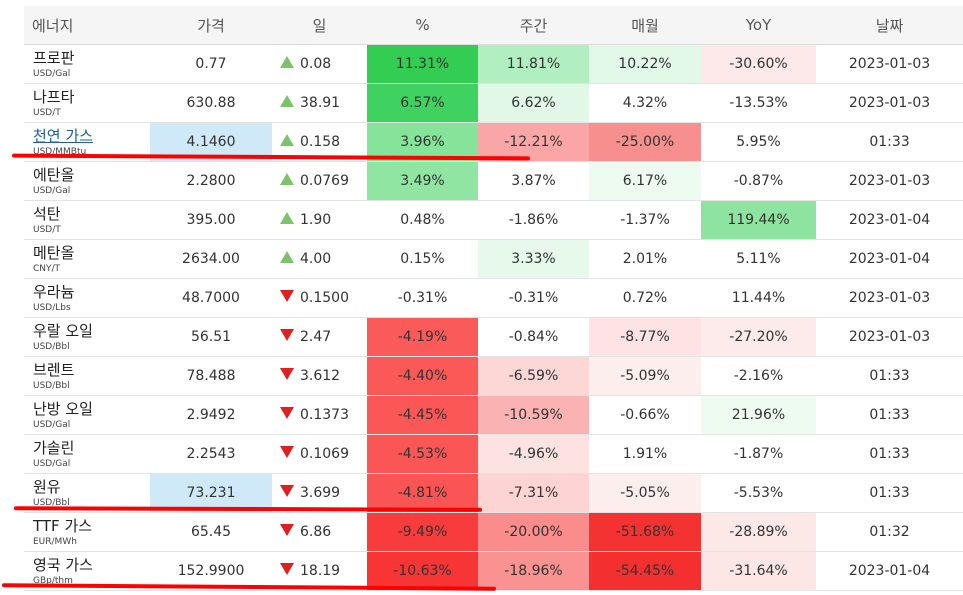 The width and height of the screenshot is (963, 595). Describe the element at coordinates (533, 415) in the screenshot. I see `weekly-cell: -10.59%` at that location.